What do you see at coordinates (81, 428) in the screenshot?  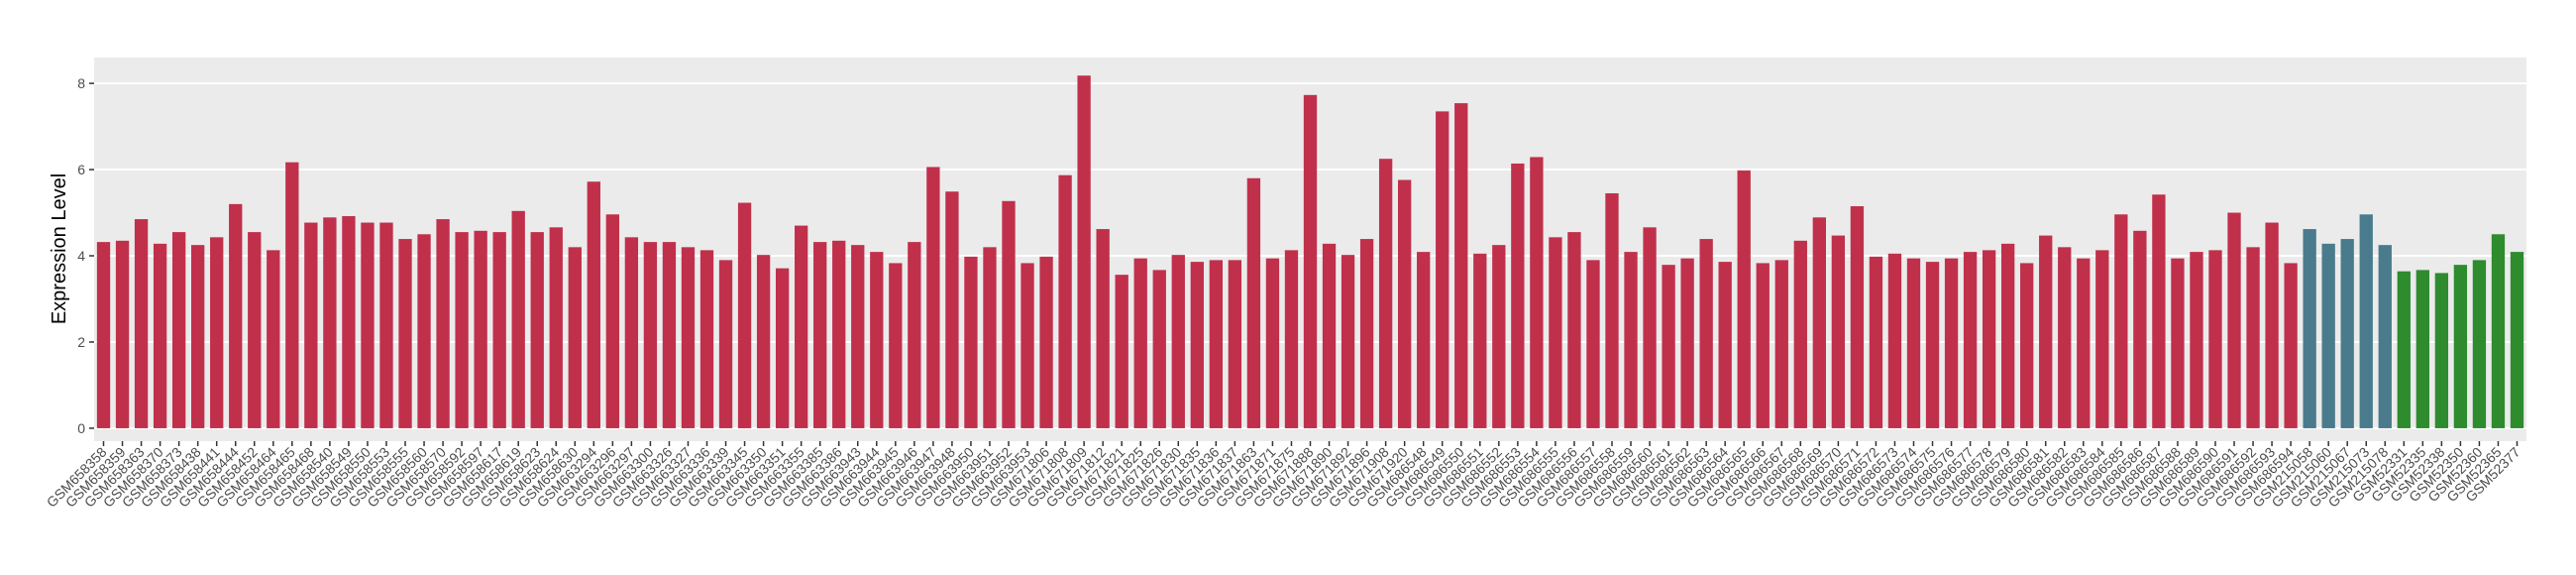 I see `y-tick-label: 0` at bounding box center [81, 428].